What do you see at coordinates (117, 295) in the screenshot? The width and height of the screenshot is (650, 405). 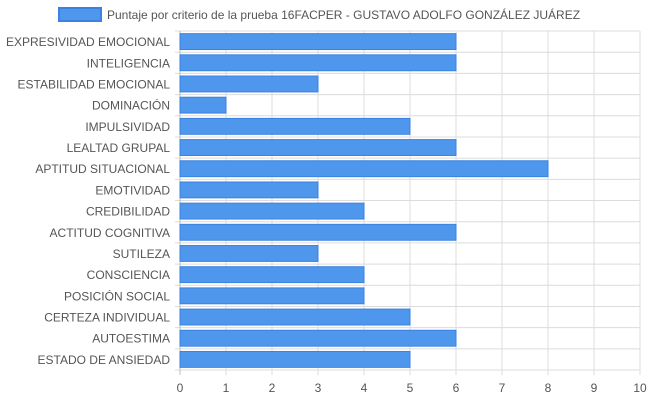 I see `category-label: POSICIÓN SOCIAL` at bounding box center [117, 295].